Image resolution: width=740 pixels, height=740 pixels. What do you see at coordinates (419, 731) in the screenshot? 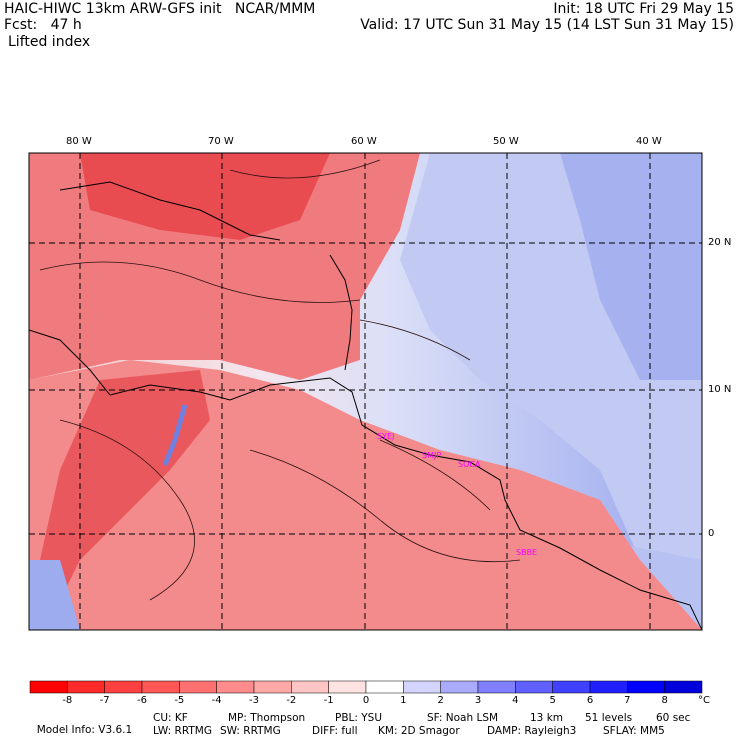
I see `footer-km: KM: 2D Smagor` at bounding box center [419, 731].